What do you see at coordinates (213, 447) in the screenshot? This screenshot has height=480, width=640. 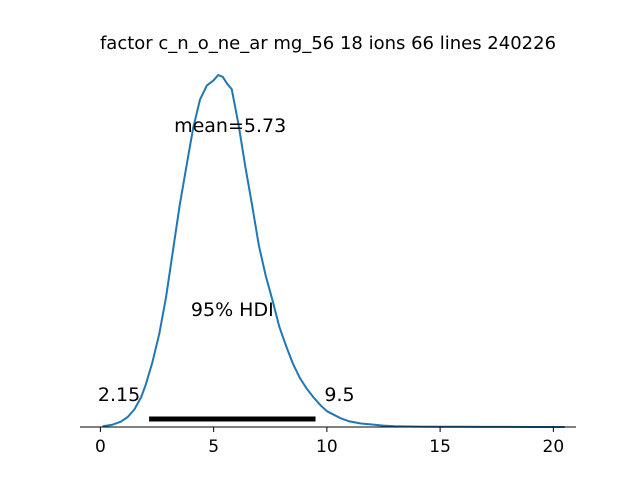 I see `x-tick-label: 5` at bounding box center [213, 447].